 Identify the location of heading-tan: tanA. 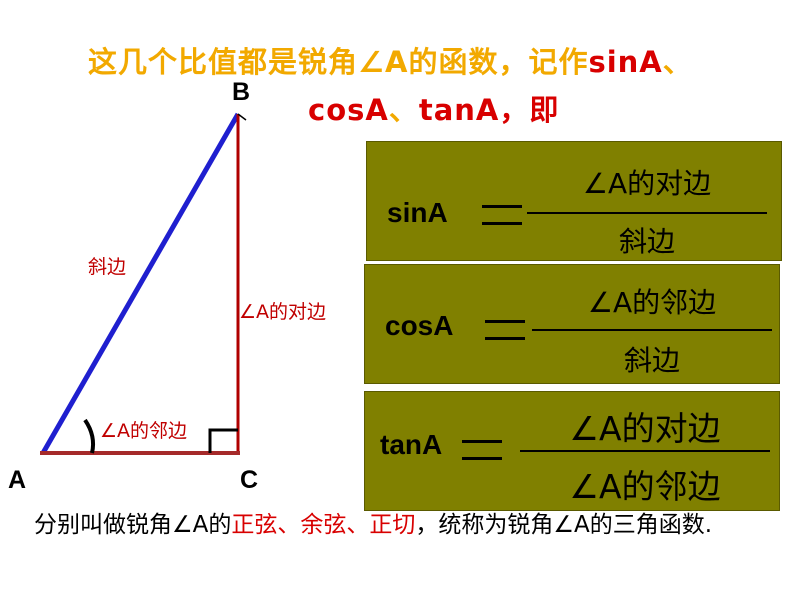
(459, 110).